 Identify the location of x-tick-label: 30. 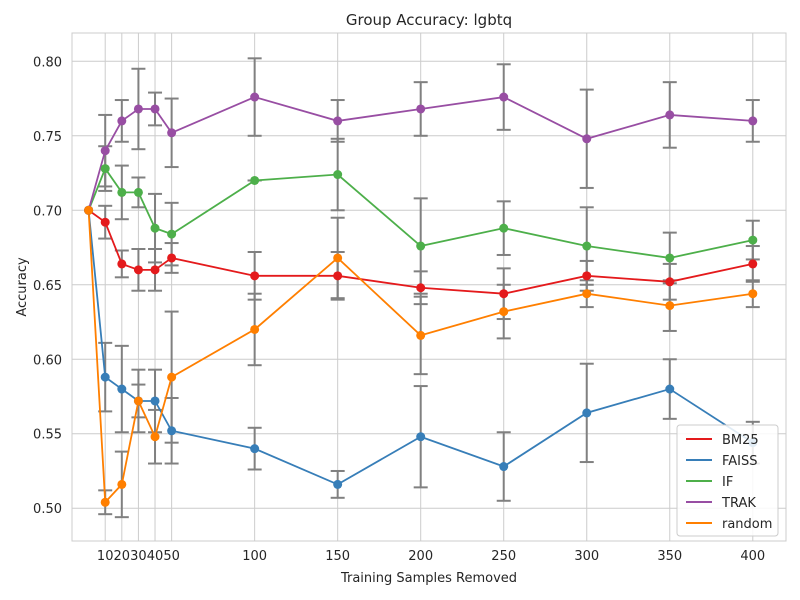
(138, 556).